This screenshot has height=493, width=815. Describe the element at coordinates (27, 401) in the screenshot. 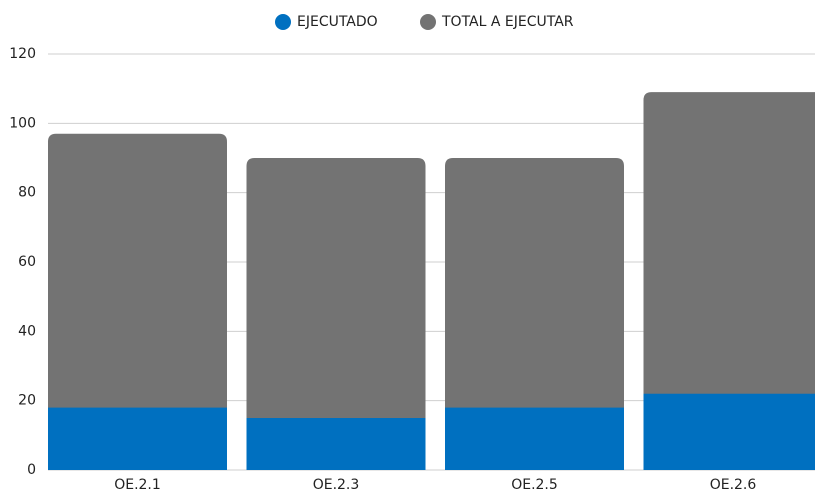

I see `y-tick-label: 20` at that location.